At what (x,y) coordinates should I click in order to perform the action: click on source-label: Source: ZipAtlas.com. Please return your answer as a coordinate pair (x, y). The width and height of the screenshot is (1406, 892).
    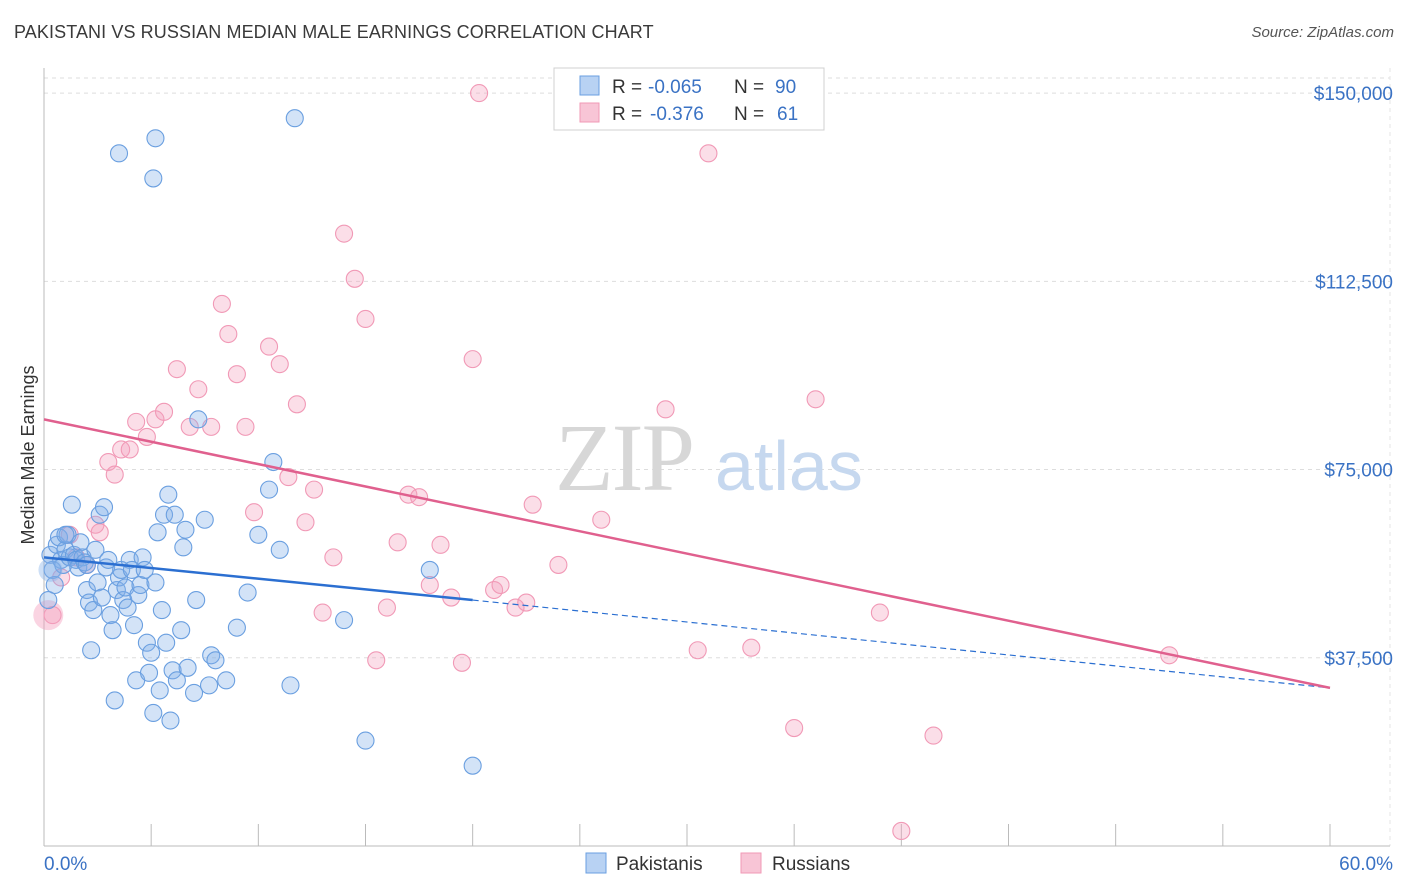
    Looking at the image, I should click on (1322, 32).